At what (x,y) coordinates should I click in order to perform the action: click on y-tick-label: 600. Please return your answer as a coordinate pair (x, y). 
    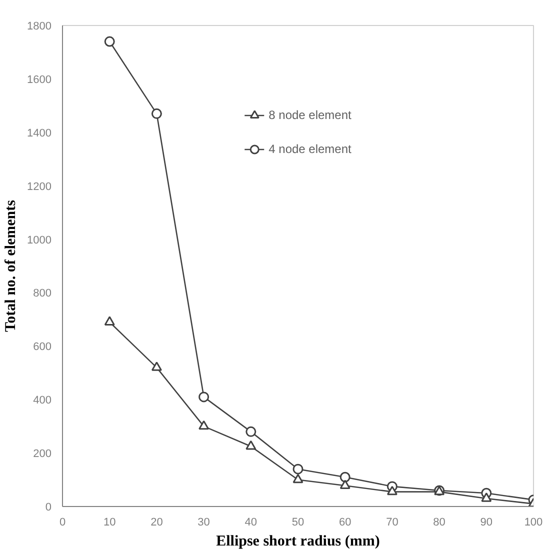
    Looking at the image, I should click on (42, 347).